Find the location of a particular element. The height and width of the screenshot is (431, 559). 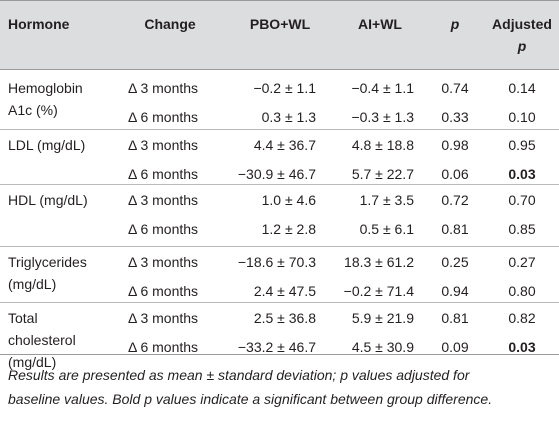

ai-wl-value: 4.8 ± 18.8 is located at coordinates (382, 145).